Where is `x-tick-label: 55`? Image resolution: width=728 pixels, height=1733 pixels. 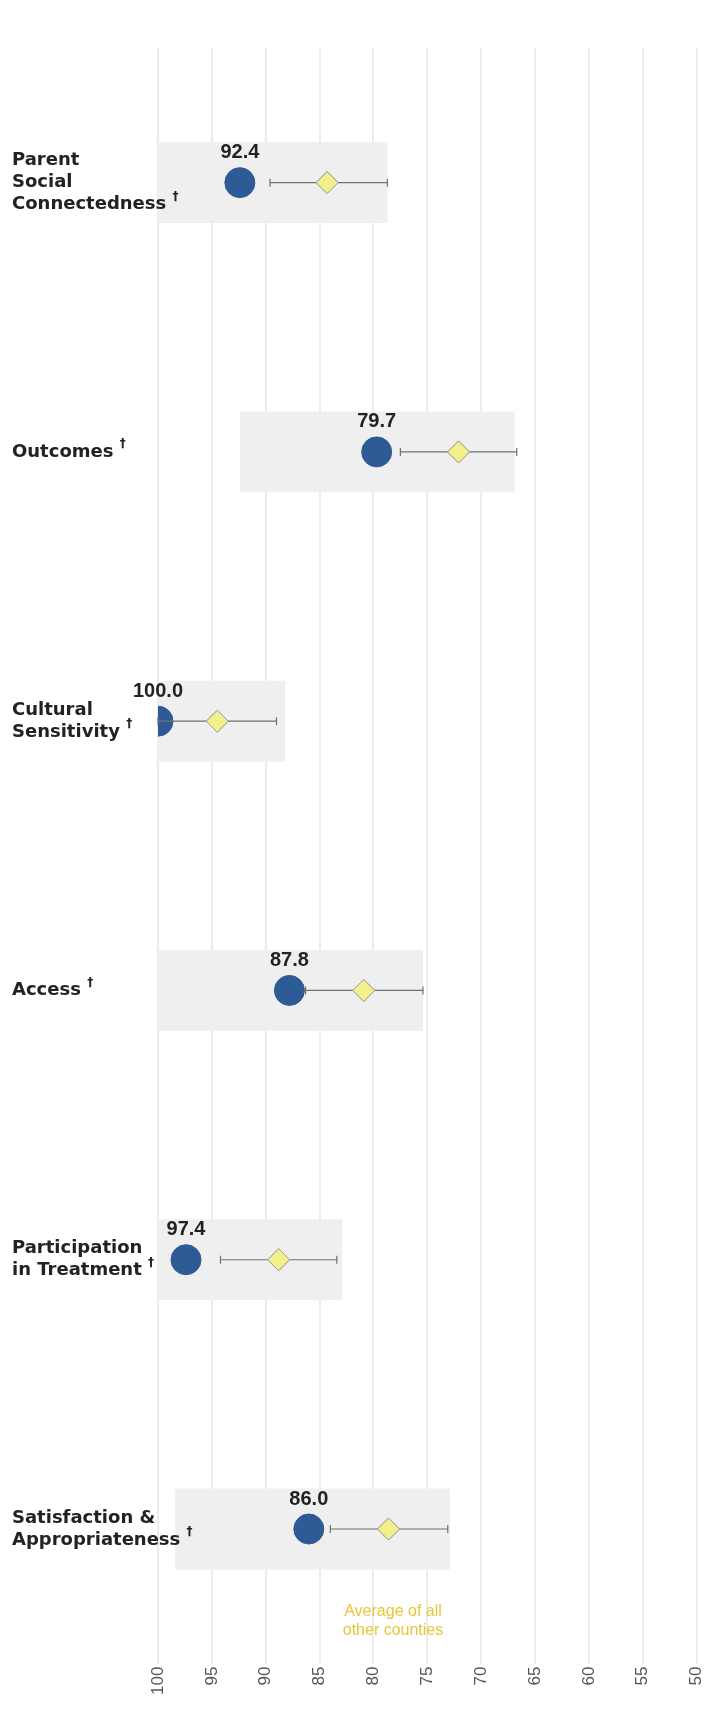
x-tick-label: 55 is located at coordinates (642, 1676).